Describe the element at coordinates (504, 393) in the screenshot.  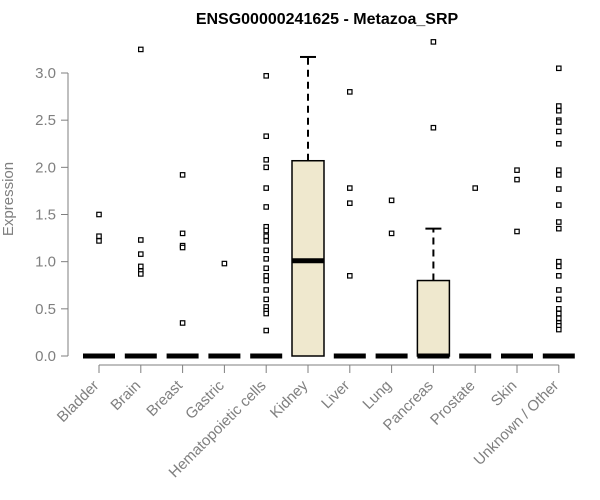
I see `x-tick-label: Skin` at that location.